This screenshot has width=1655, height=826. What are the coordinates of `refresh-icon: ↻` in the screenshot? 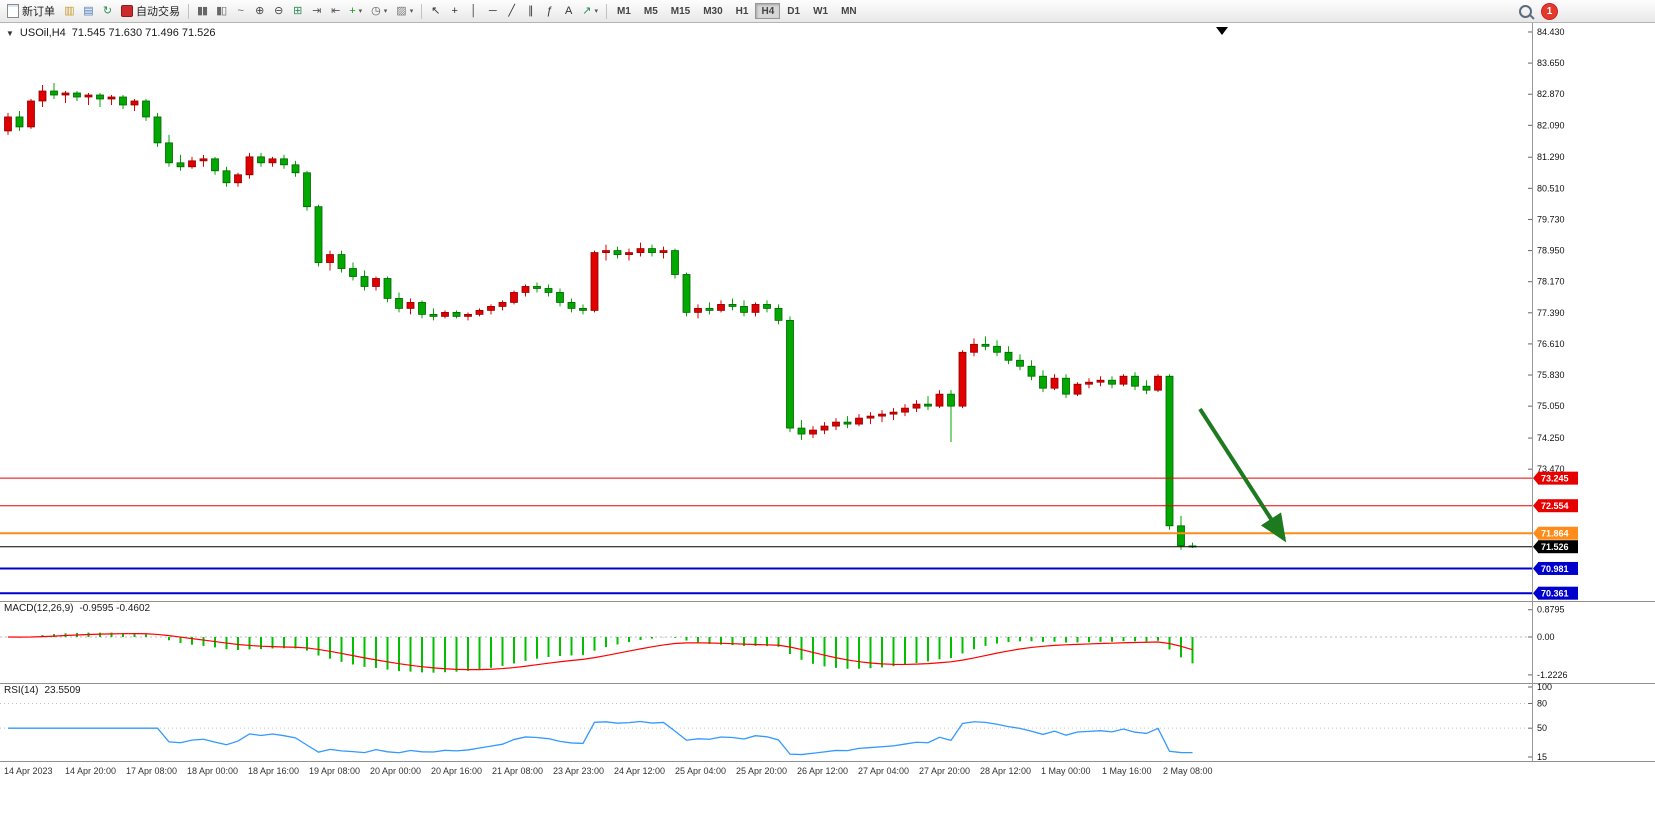 It's located at (107, 11).